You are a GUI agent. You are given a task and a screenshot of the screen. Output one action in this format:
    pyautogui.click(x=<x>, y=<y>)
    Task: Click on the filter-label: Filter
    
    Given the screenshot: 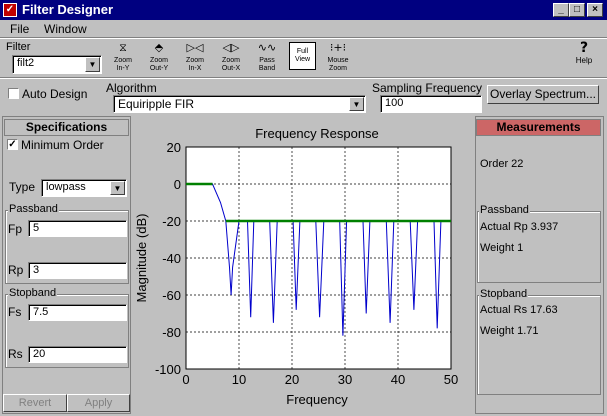 What is the action you would take?
    pyautogui.click(x=18, y=47)
    